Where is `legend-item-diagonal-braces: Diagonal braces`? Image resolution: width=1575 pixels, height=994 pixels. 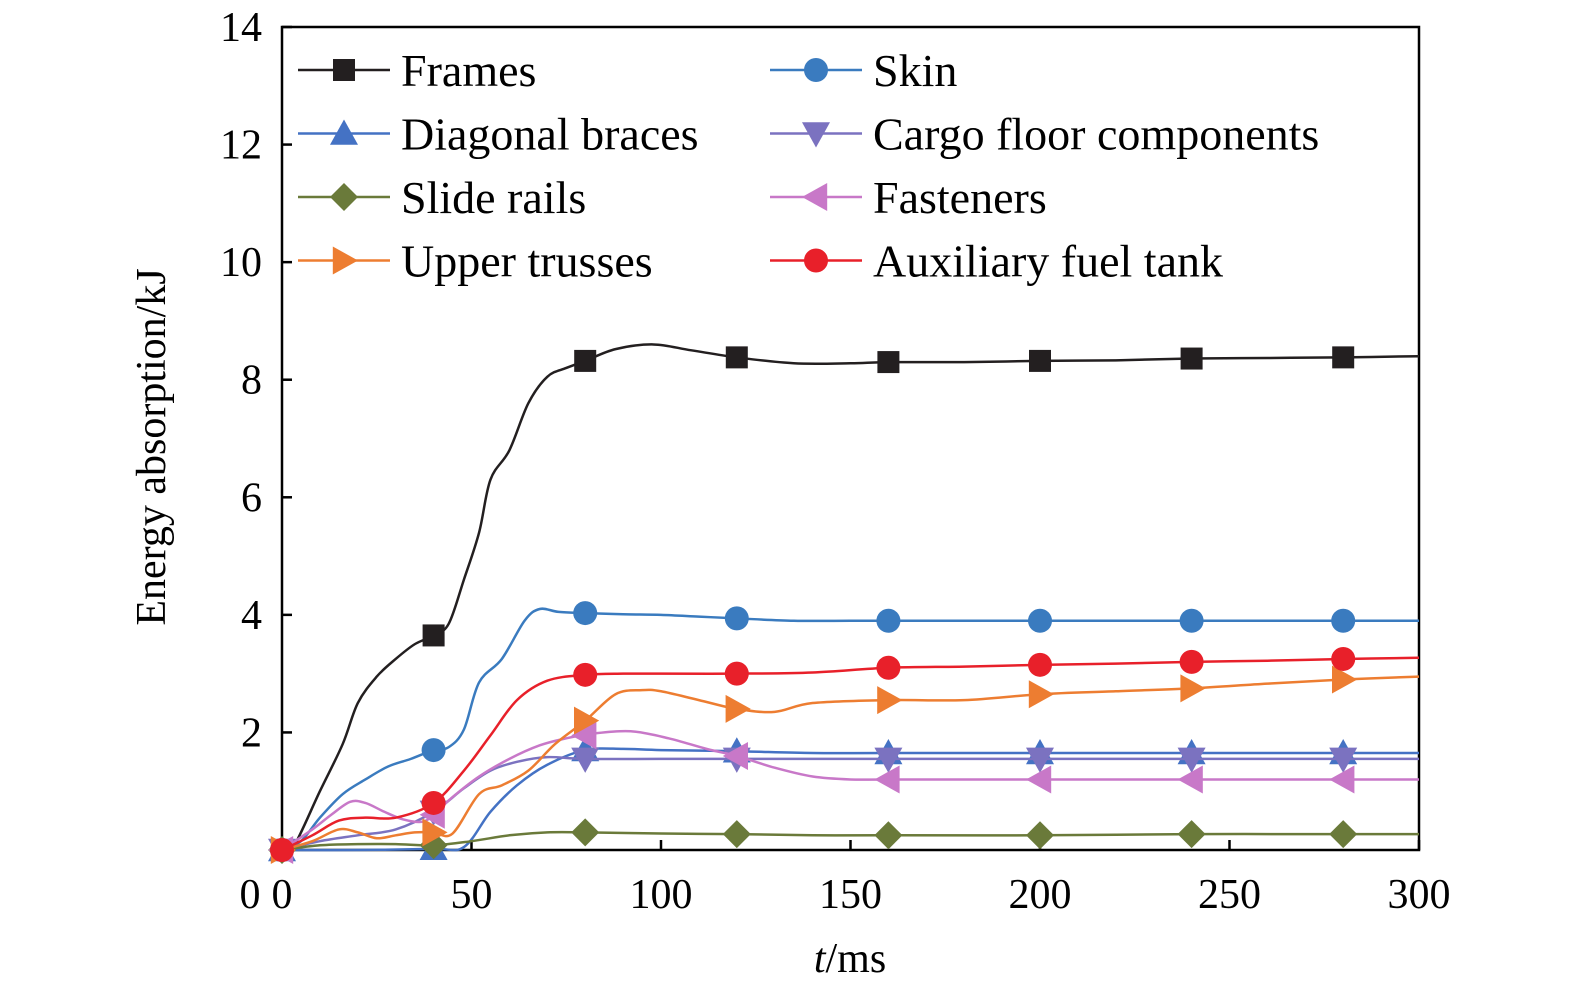 legend-item-diagonal-braces: Diagonal braces is located at coordinates (498, 134).